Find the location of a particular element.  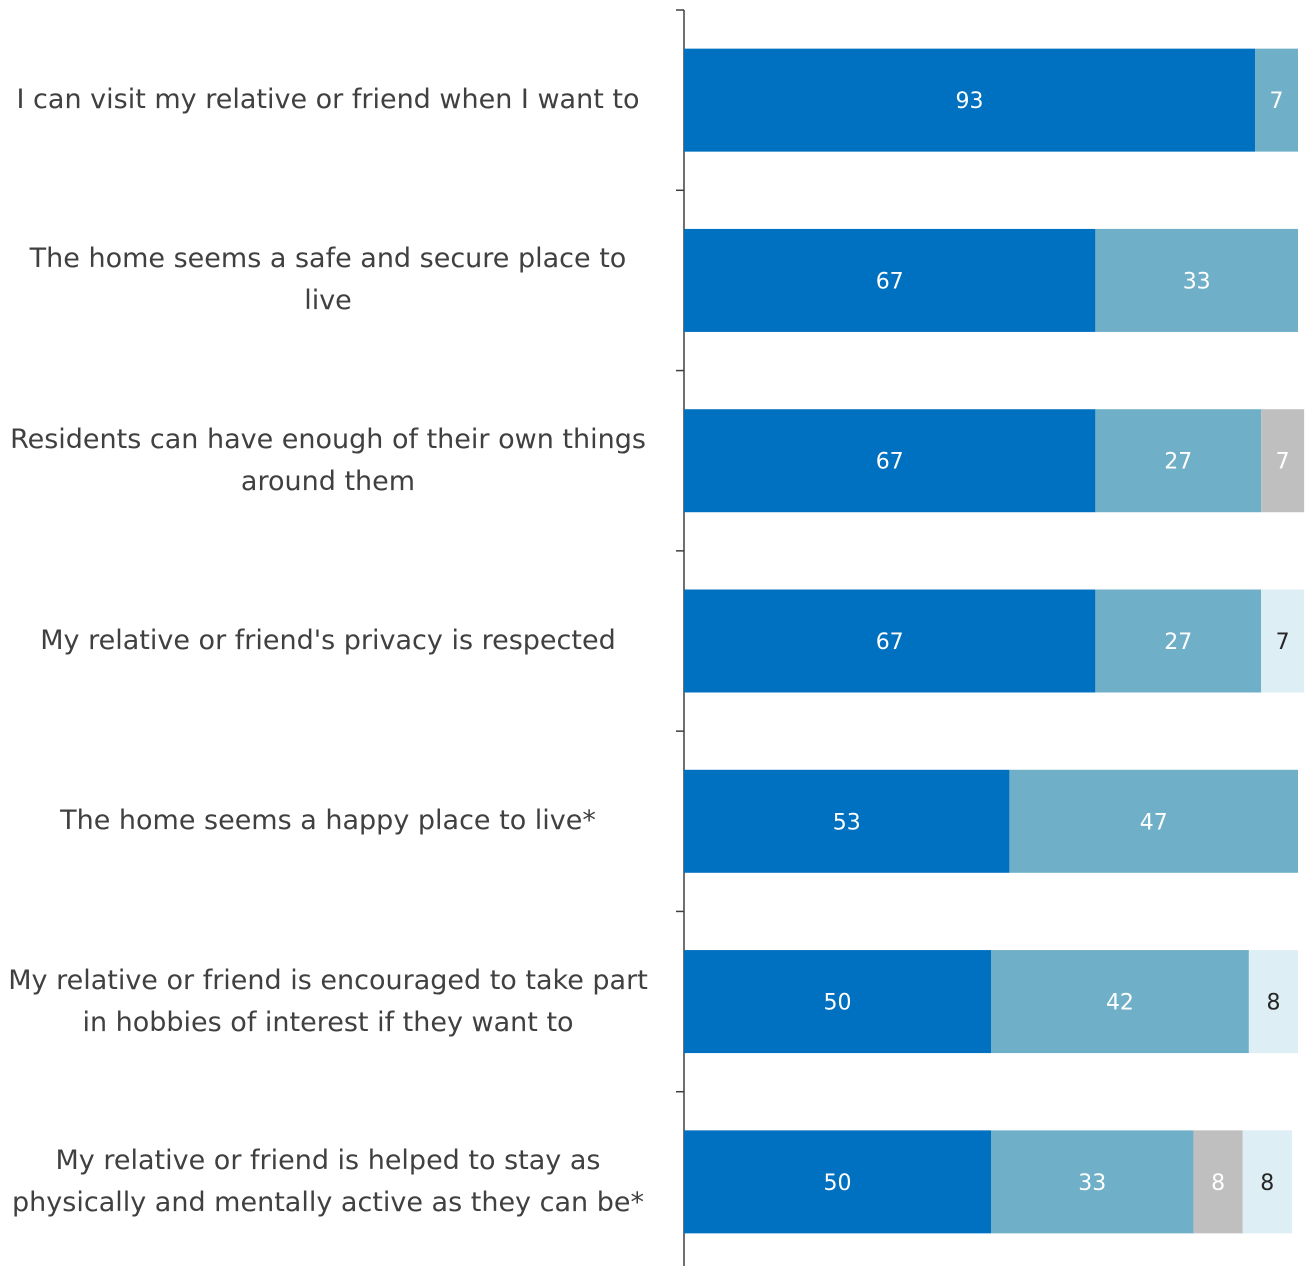

data-label: 93 is located at coordinates (970, 101).